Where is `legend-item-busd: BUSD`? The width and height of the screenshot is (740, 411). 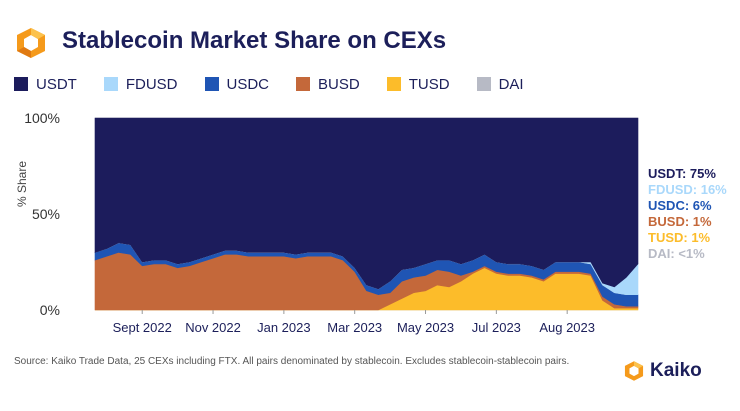
legend-item-busd: BUSD is located at coordinates (328, 84).